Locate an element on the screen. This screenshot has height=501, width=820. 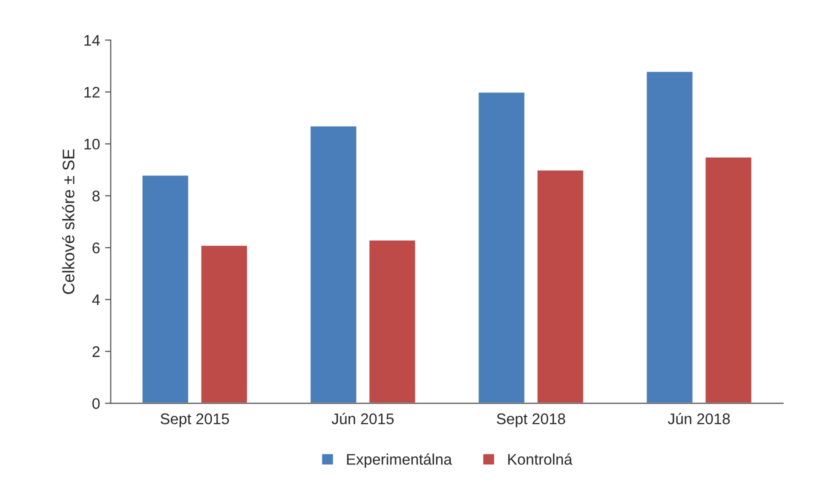
y-tick-label: 8 is located at coordinates (96, 196).